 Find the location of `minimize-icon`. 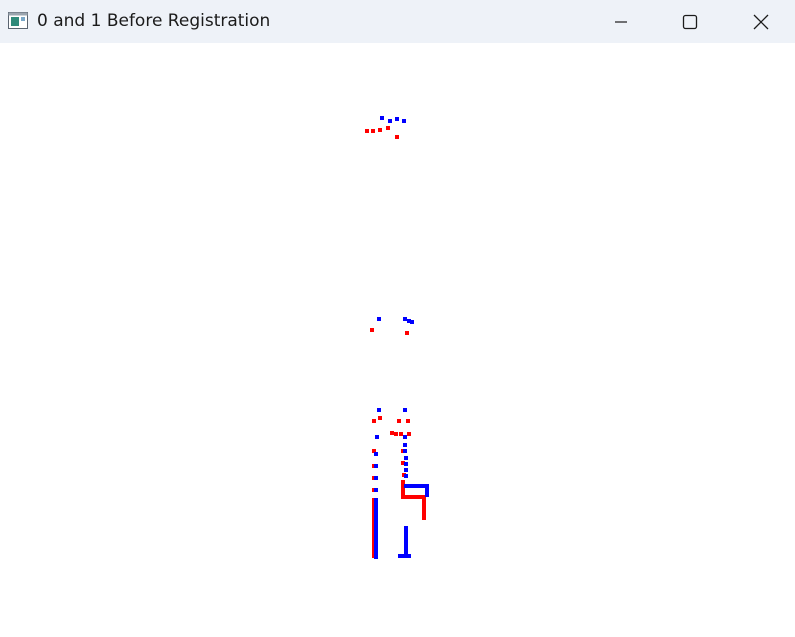

minimize-icon is located at coordinates (621, 21).